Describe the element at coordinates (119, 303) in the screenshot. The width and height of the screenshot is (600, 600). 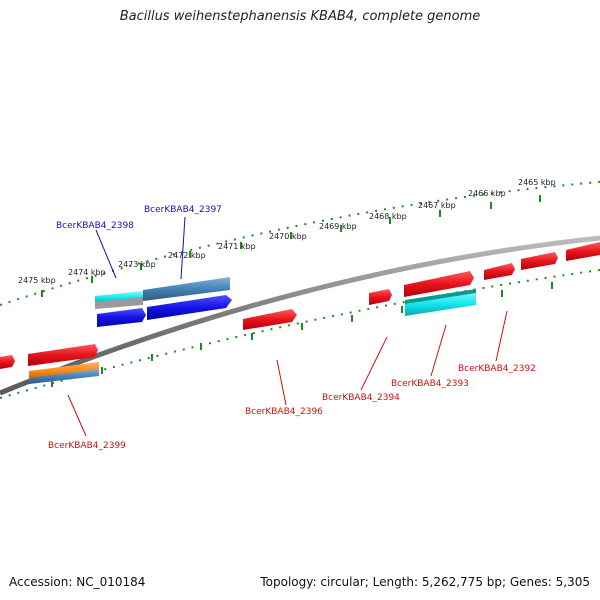
I see `gene-2398-outer-stripe` at that location.